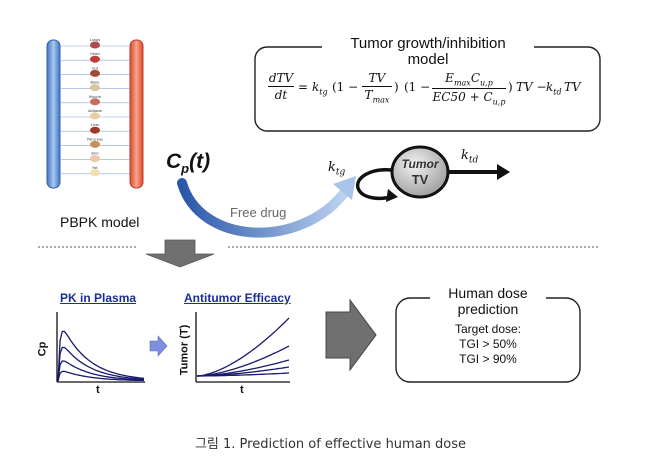 This screenshot has width=661, height=464. I want to click on flow-ktg-label: ktg, so click(337, 169).